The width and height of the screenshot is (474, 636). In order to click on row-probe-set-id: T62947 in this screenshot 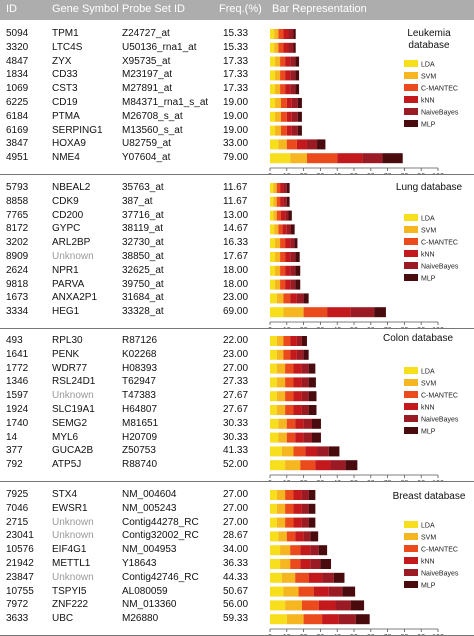, I will do `click(139, 382)`.